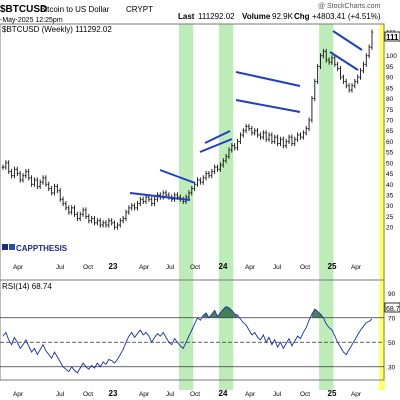 The width and height of the screenshot is (400, 400). What do you see at coordinates (57, 29) in the screenshot?
I see `price-legend: $BTCUSD (Weekly) 111292.02` at bounding box center [57, 29].